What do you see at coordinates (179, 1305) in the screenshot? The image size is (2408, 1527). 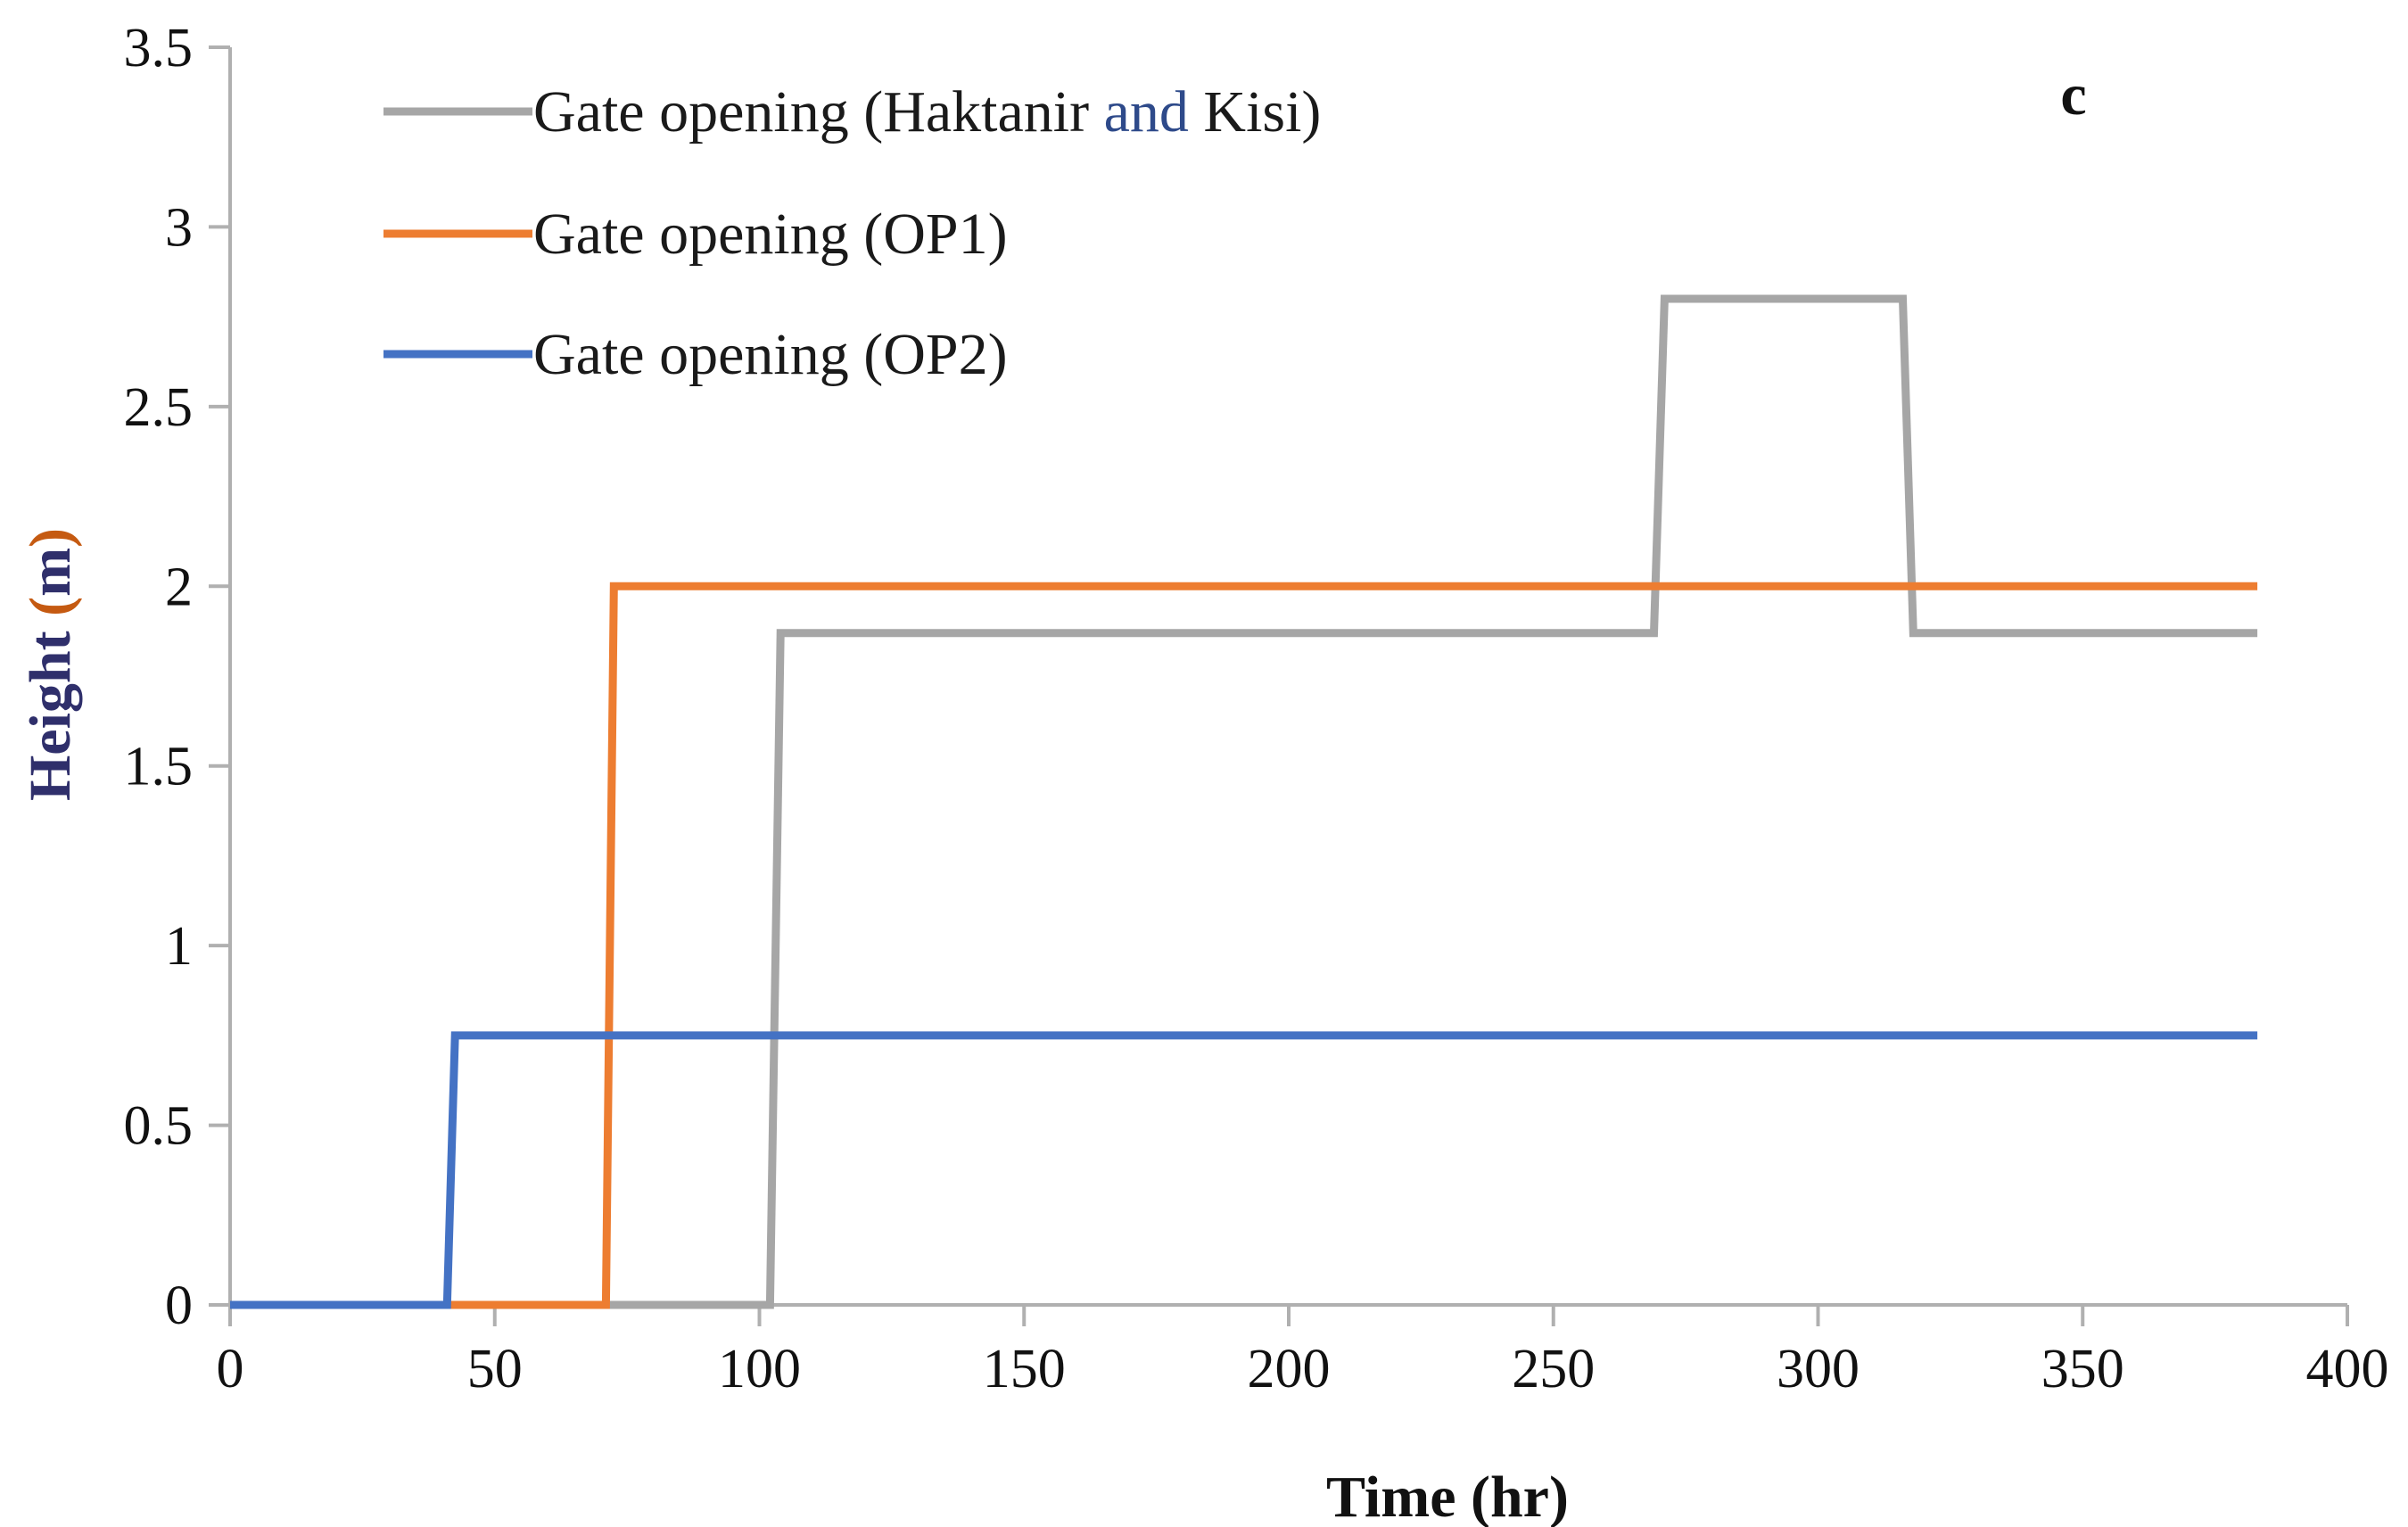 I see `y-tick-label: 0` at bounding box center [179, 1305].